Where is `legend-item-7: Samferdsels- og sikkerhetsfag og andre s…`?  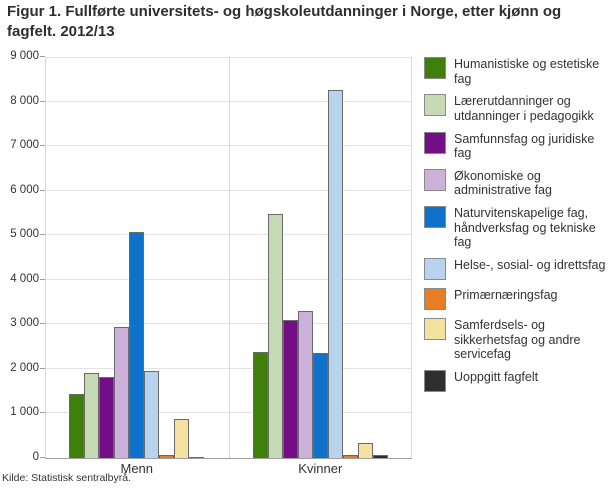 legend-item-7: Samferdsels- og sikkerhetsfag og andre s… is located at coordinates (516, 339).